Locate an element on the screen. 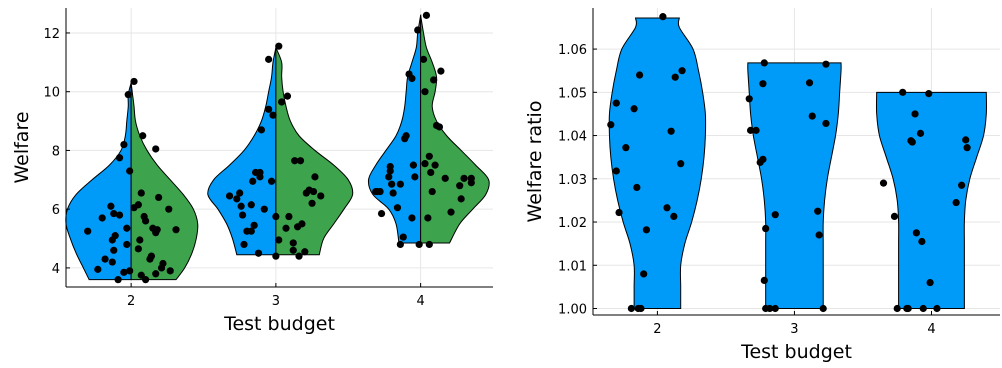 This screenshot has height=368, width=1002. y-tick-label: 4 is located at coordinates (56, 269).